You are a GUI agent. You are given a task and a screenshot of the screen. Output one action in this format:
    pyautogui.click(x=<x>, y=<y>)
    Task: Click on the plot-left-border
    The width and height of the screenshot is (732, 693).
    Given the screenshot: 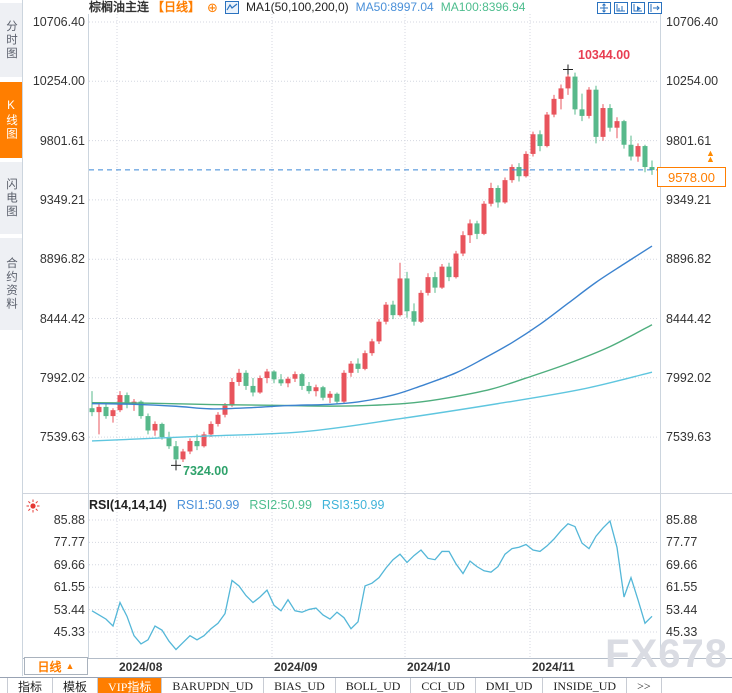 What is the action you would take?
    pyautogui.click(x=88, y=336)
    